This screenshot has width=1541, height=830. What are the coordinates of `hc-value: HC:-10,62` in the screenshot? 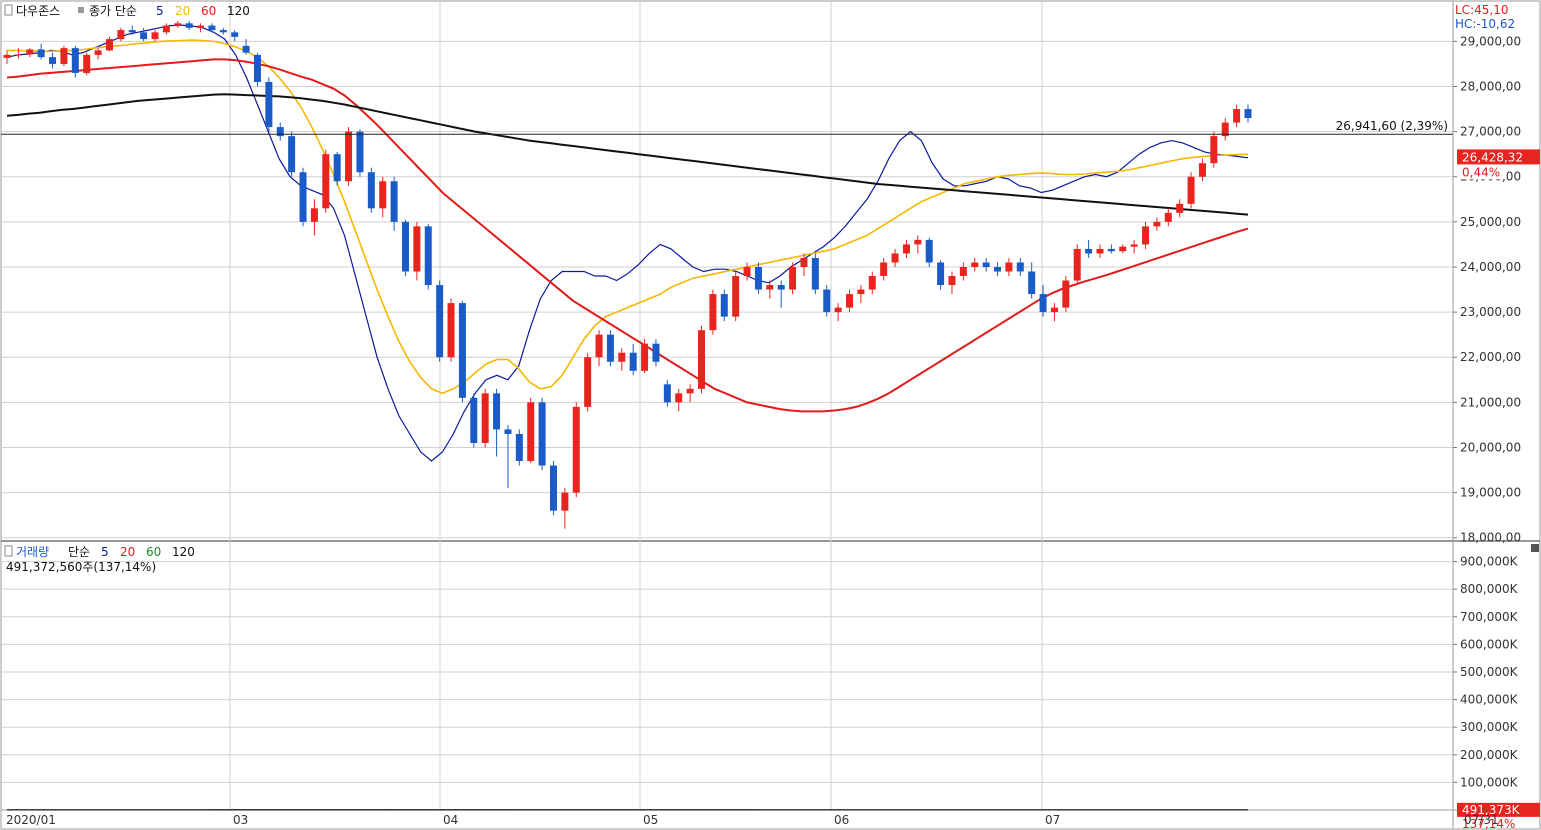 It's located at (1485, 24).